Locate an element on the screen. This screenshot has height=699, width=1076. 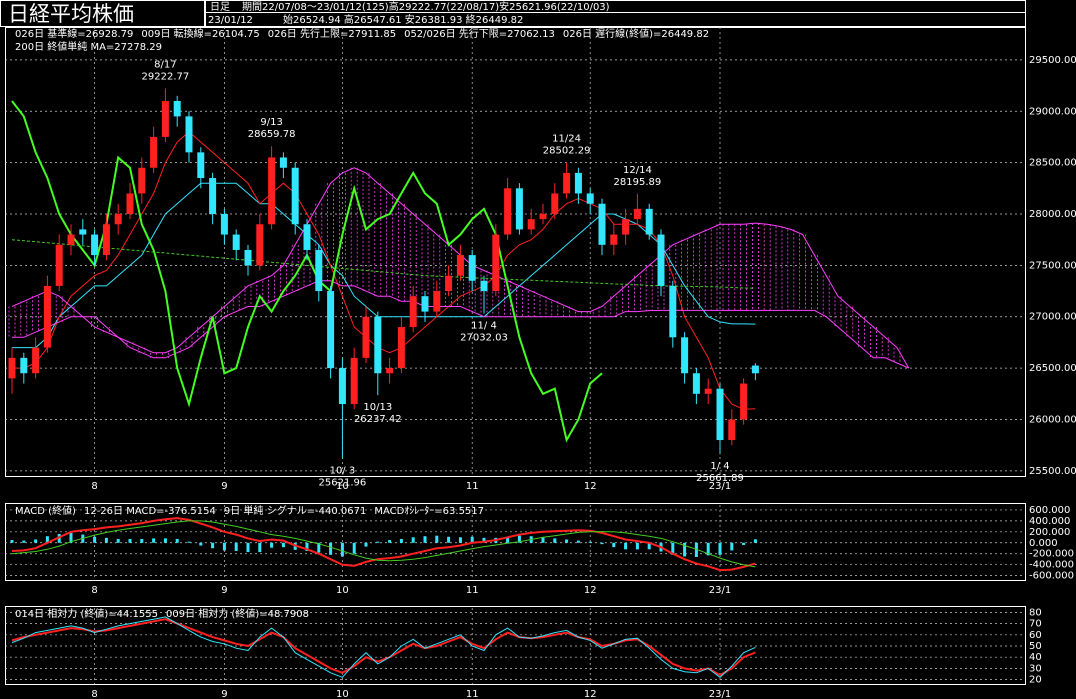
y-tick-label: -400.000 is located at coordinates (1051, 565).